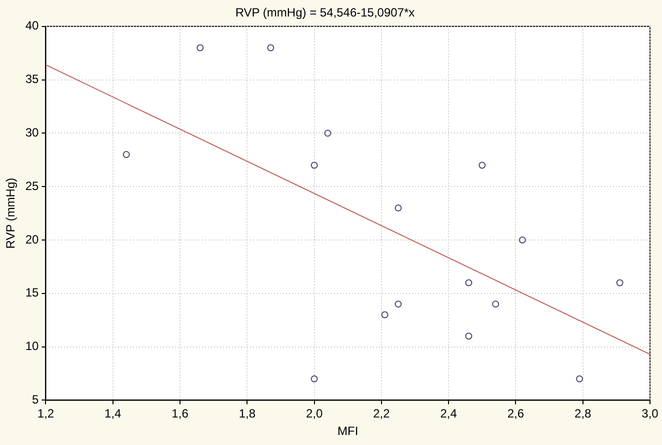  What do you see at coordinates (32, 346) in the screenshot?
I see `y-tick-label: 10` at bounding box center [32, 346].